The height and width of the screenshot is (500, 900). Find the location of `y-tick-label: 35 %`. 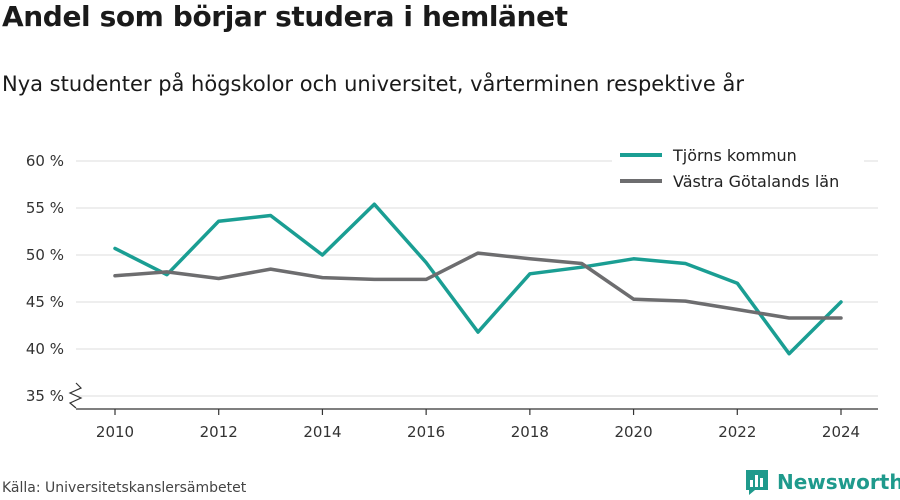

y-tick-label: 35 % is located at coordinates (45, 396).